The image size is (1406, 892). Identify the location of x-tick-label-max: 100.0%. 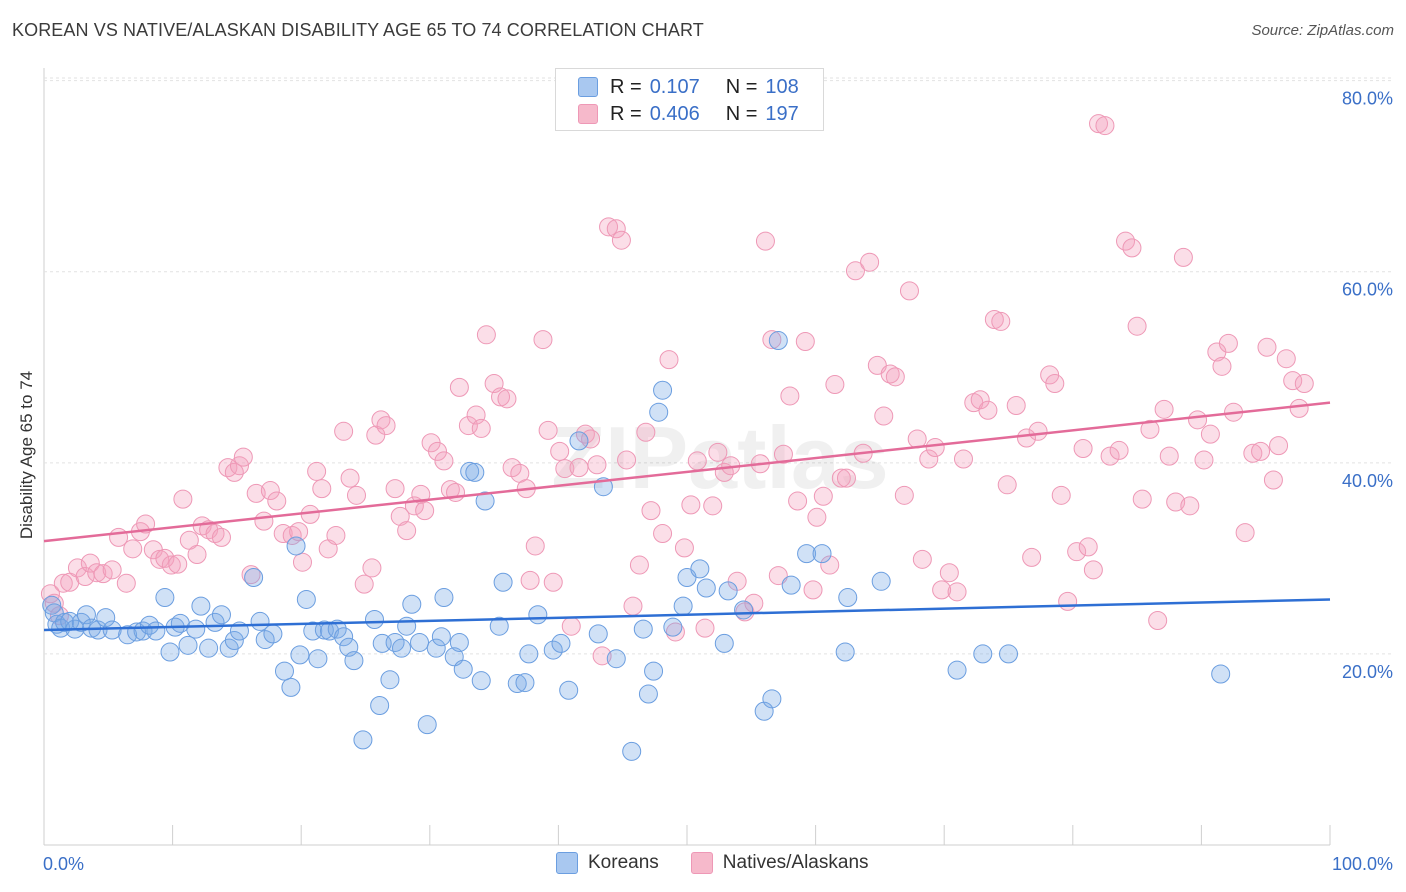
(1362, 864).